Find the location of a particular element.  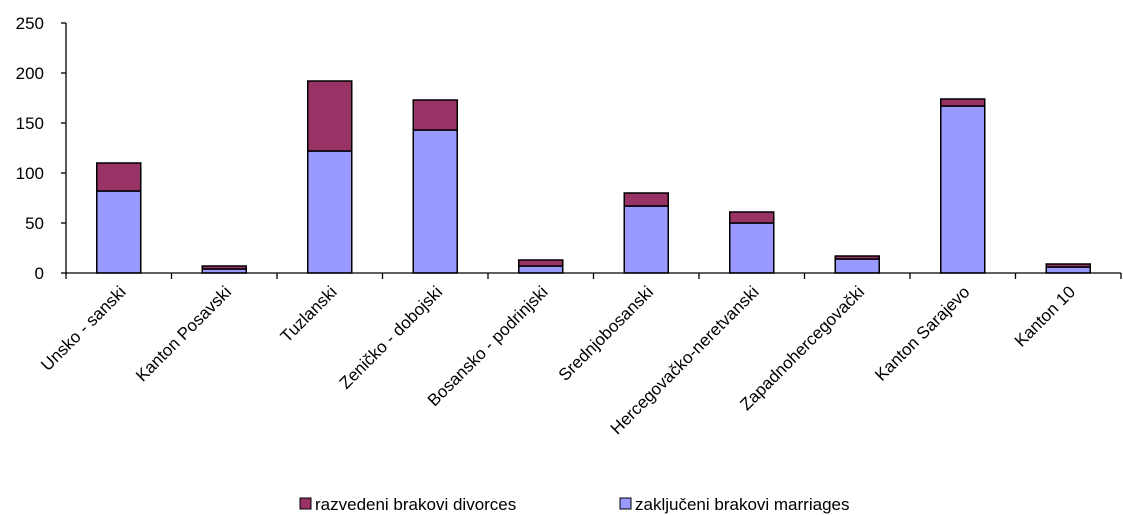

y-tick-label: 0 is located at coordinates (39, 273).